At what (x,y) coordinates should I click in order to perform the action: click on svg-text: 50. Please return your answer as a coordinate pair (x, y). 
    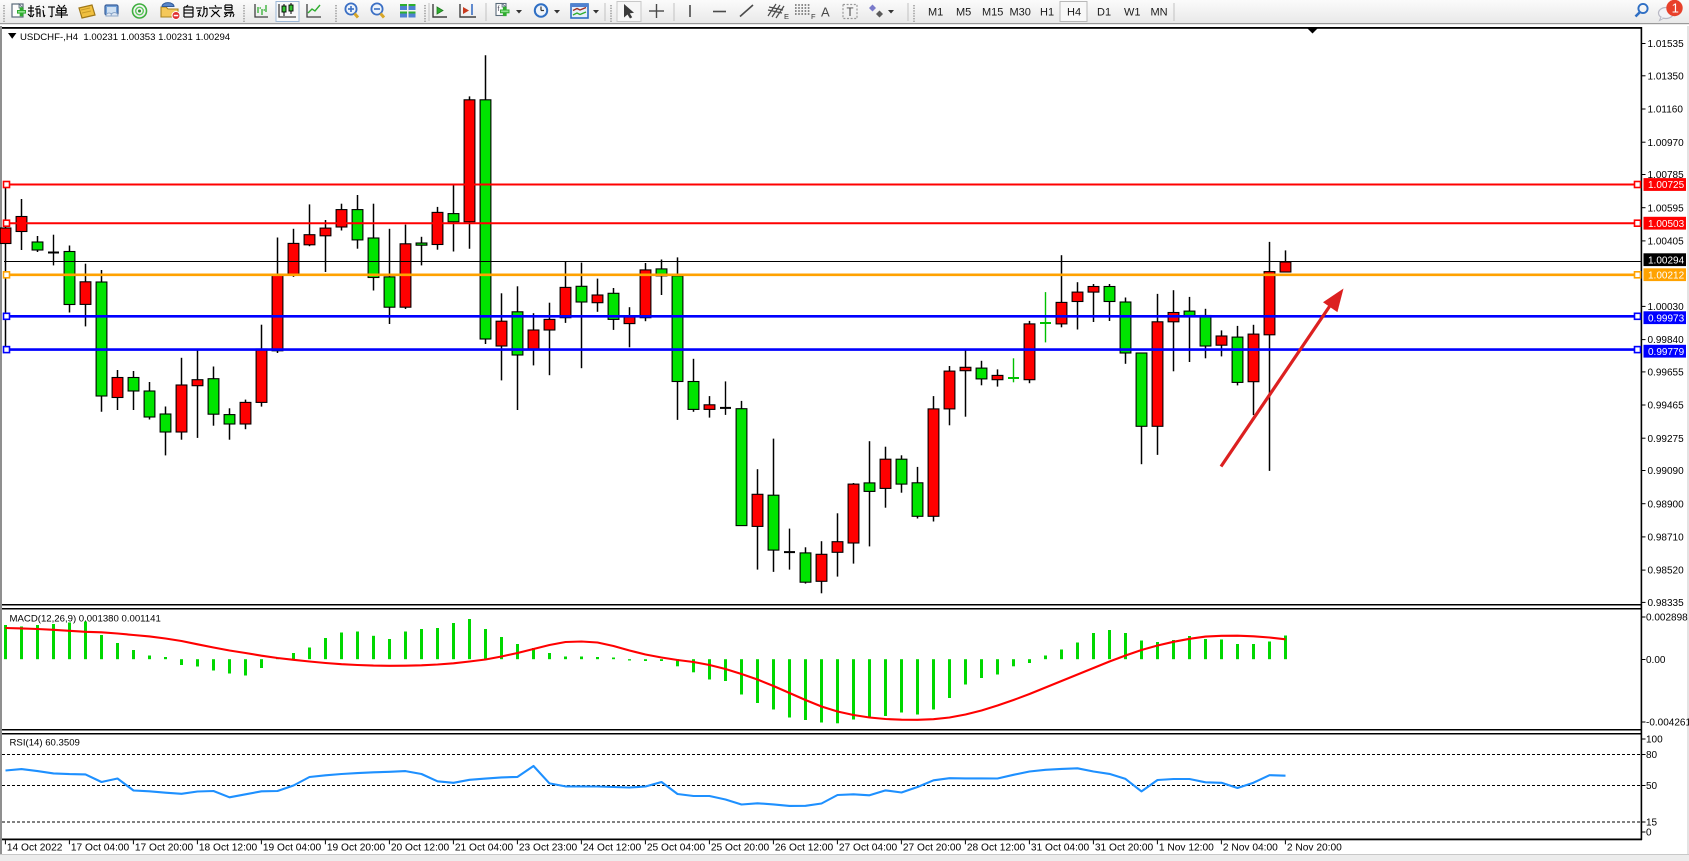
    Looking at the image, I should click on (1652, 786).